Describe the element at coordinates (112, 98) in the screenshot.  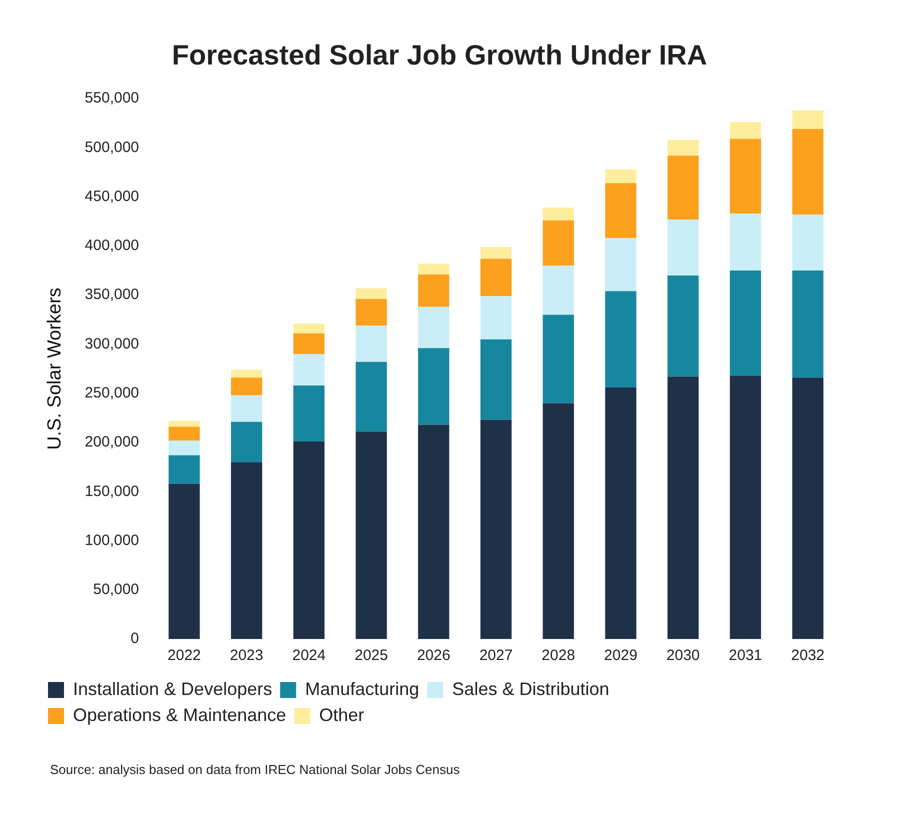
I see `y-tick-label: 550,000` at that location.